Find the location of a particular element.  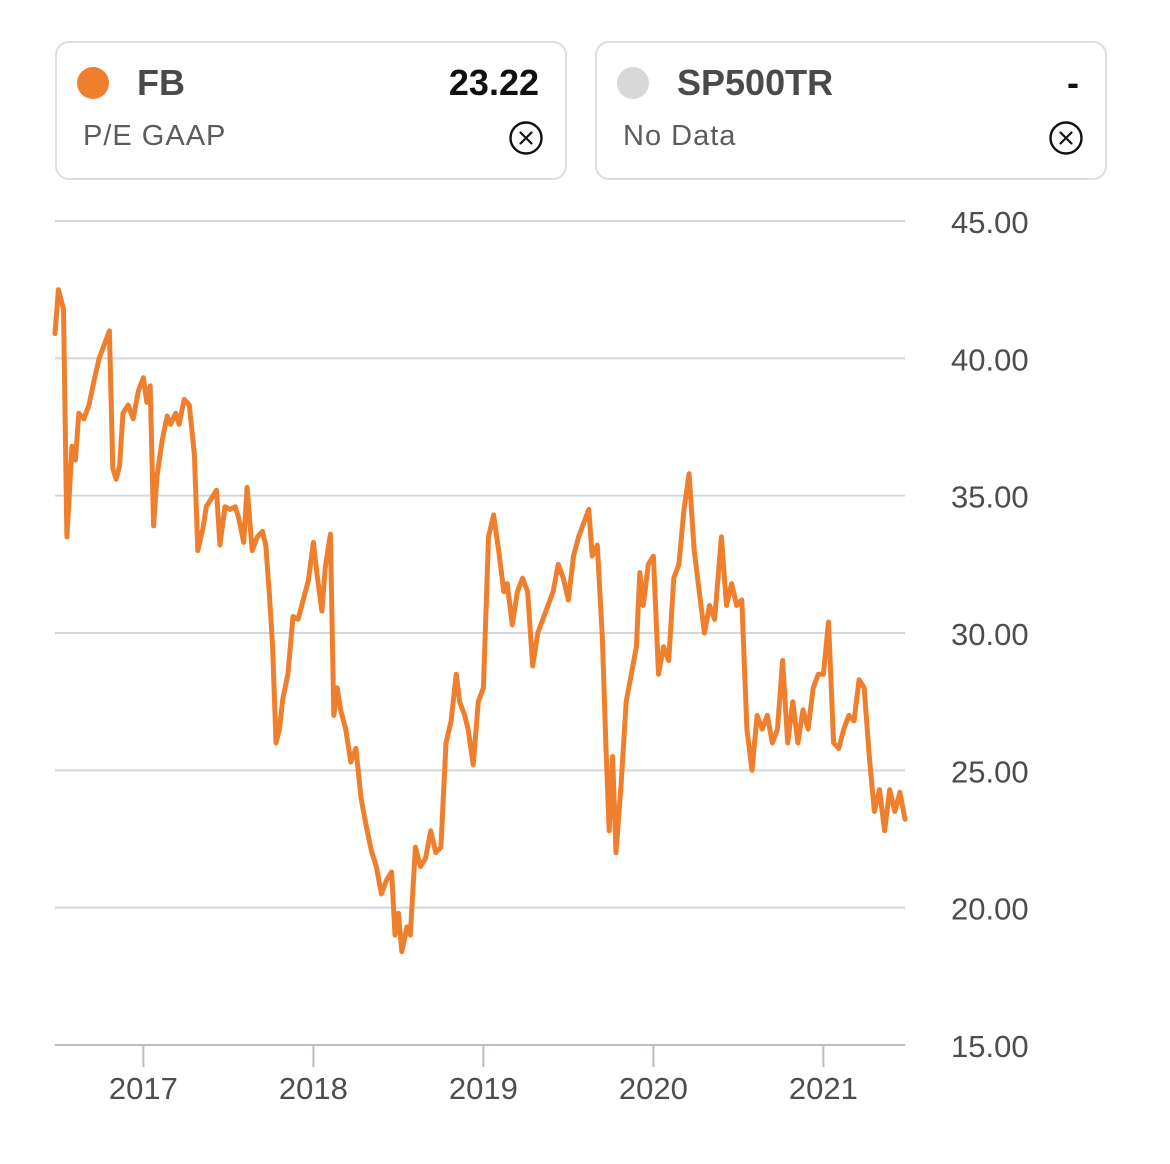

y-tick-label: 40.00 is located at coordinates (990, 359).